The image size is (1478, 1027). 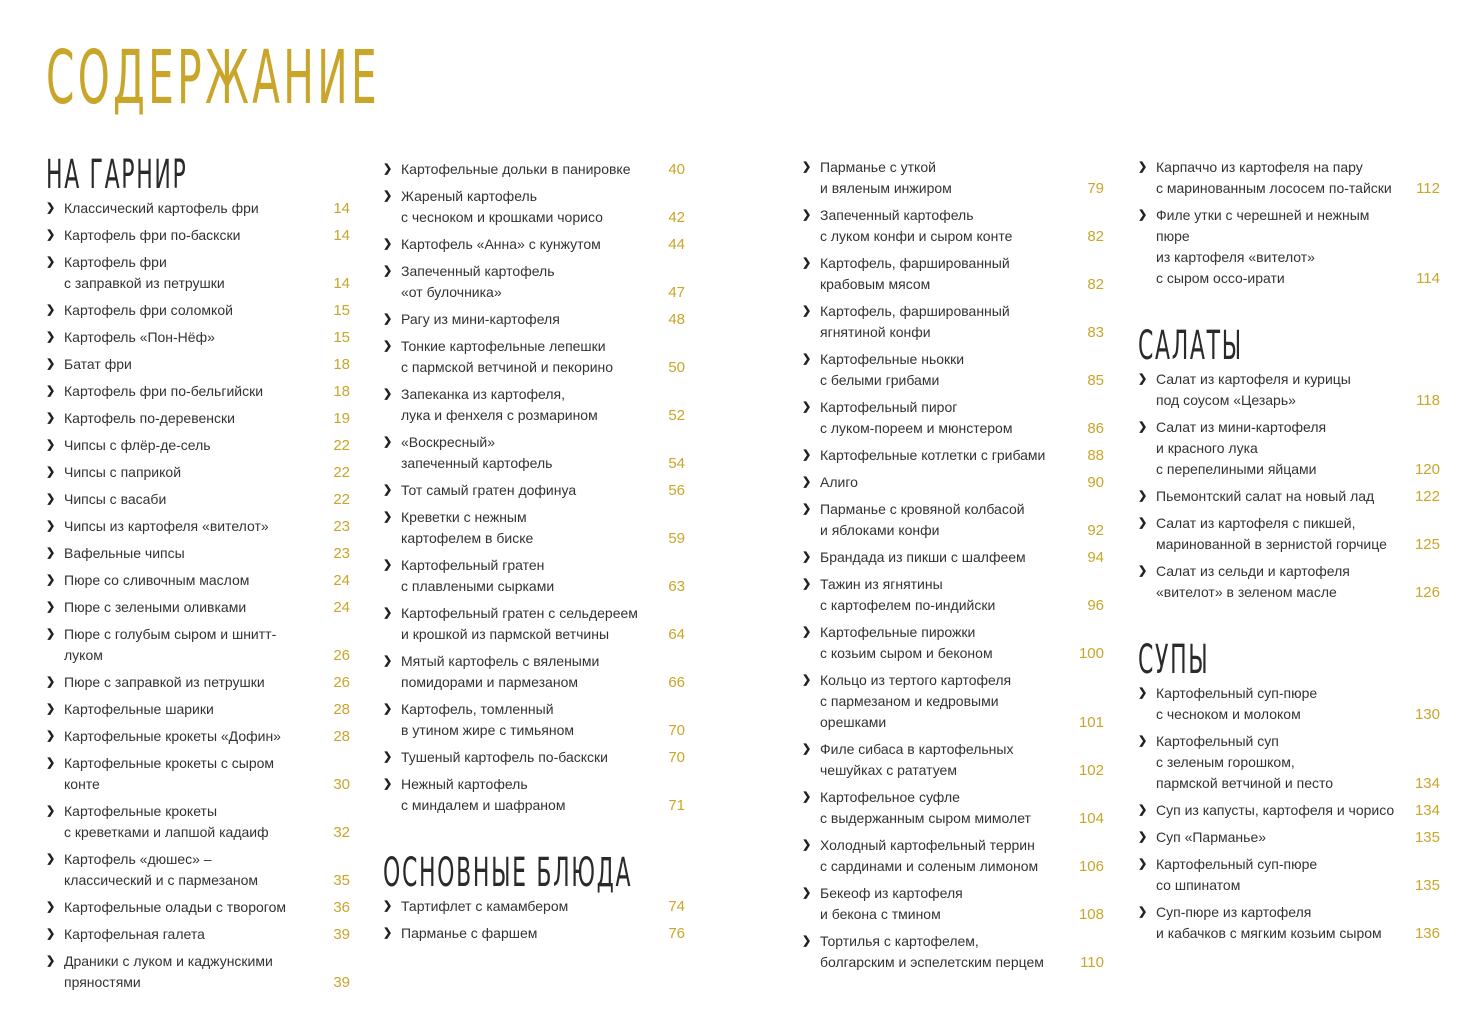 What do you see at coordinates (953, 370) in the screenshot?
I see `toc-entry: ❯ Картофельные ньокки с белыми грибами 85` at bounding box center [953, 370].